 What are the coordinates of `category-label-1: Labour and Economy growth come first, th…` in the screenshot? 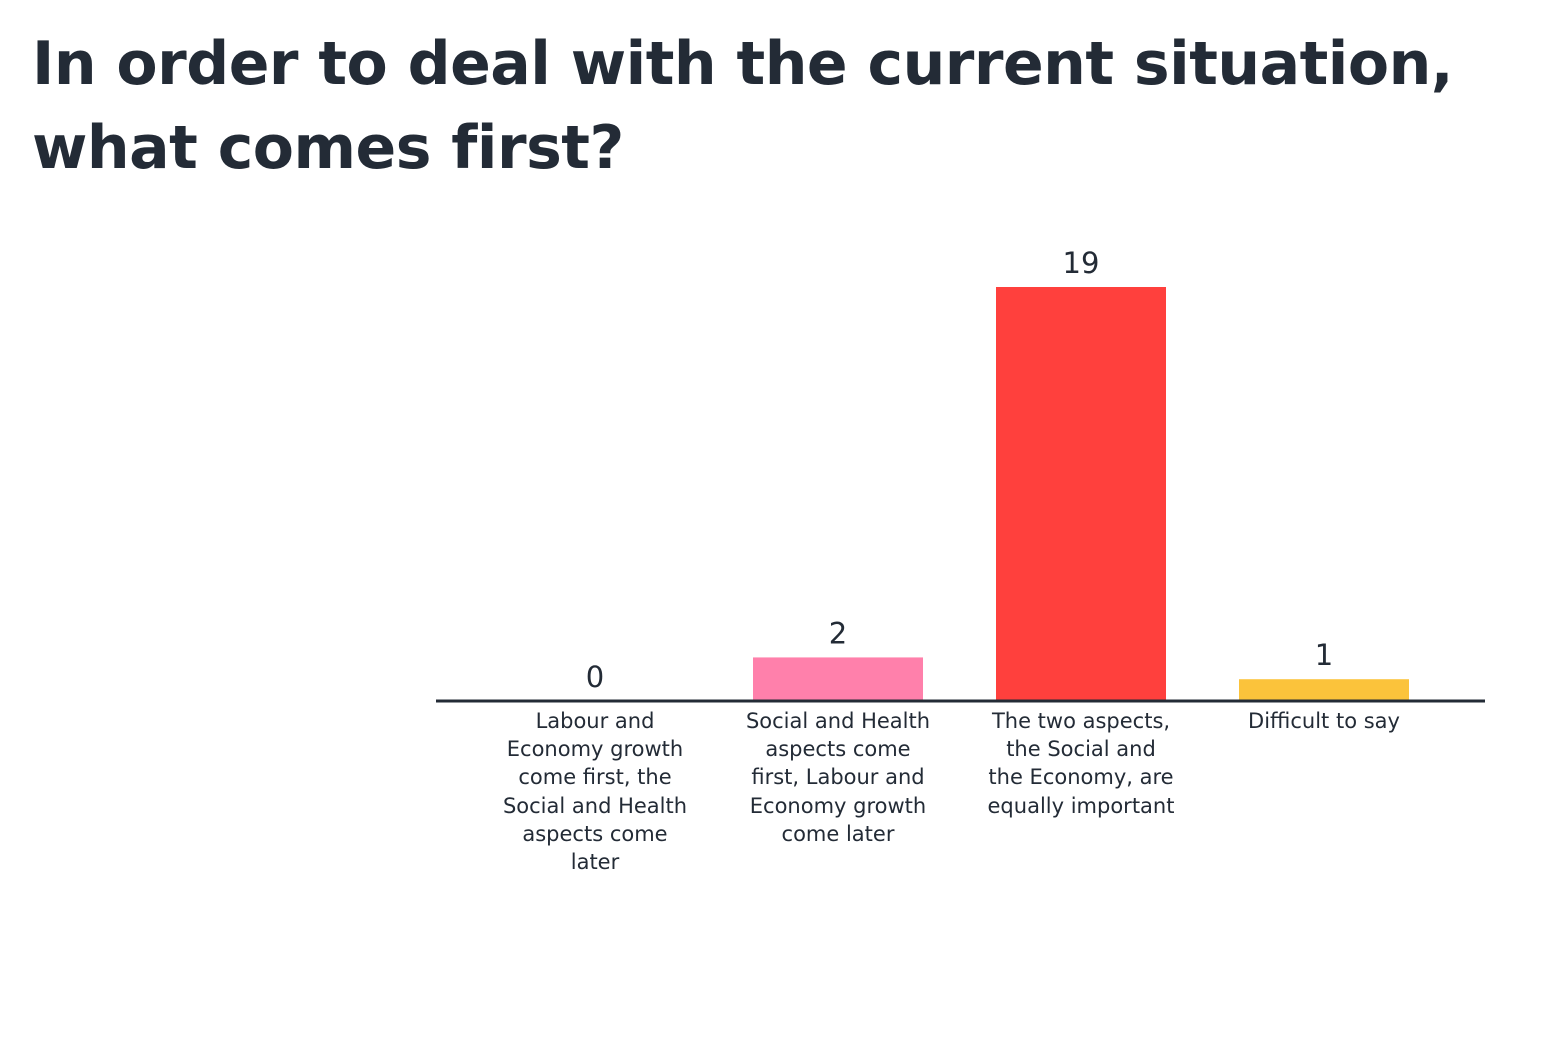 It's located at (595, 792).